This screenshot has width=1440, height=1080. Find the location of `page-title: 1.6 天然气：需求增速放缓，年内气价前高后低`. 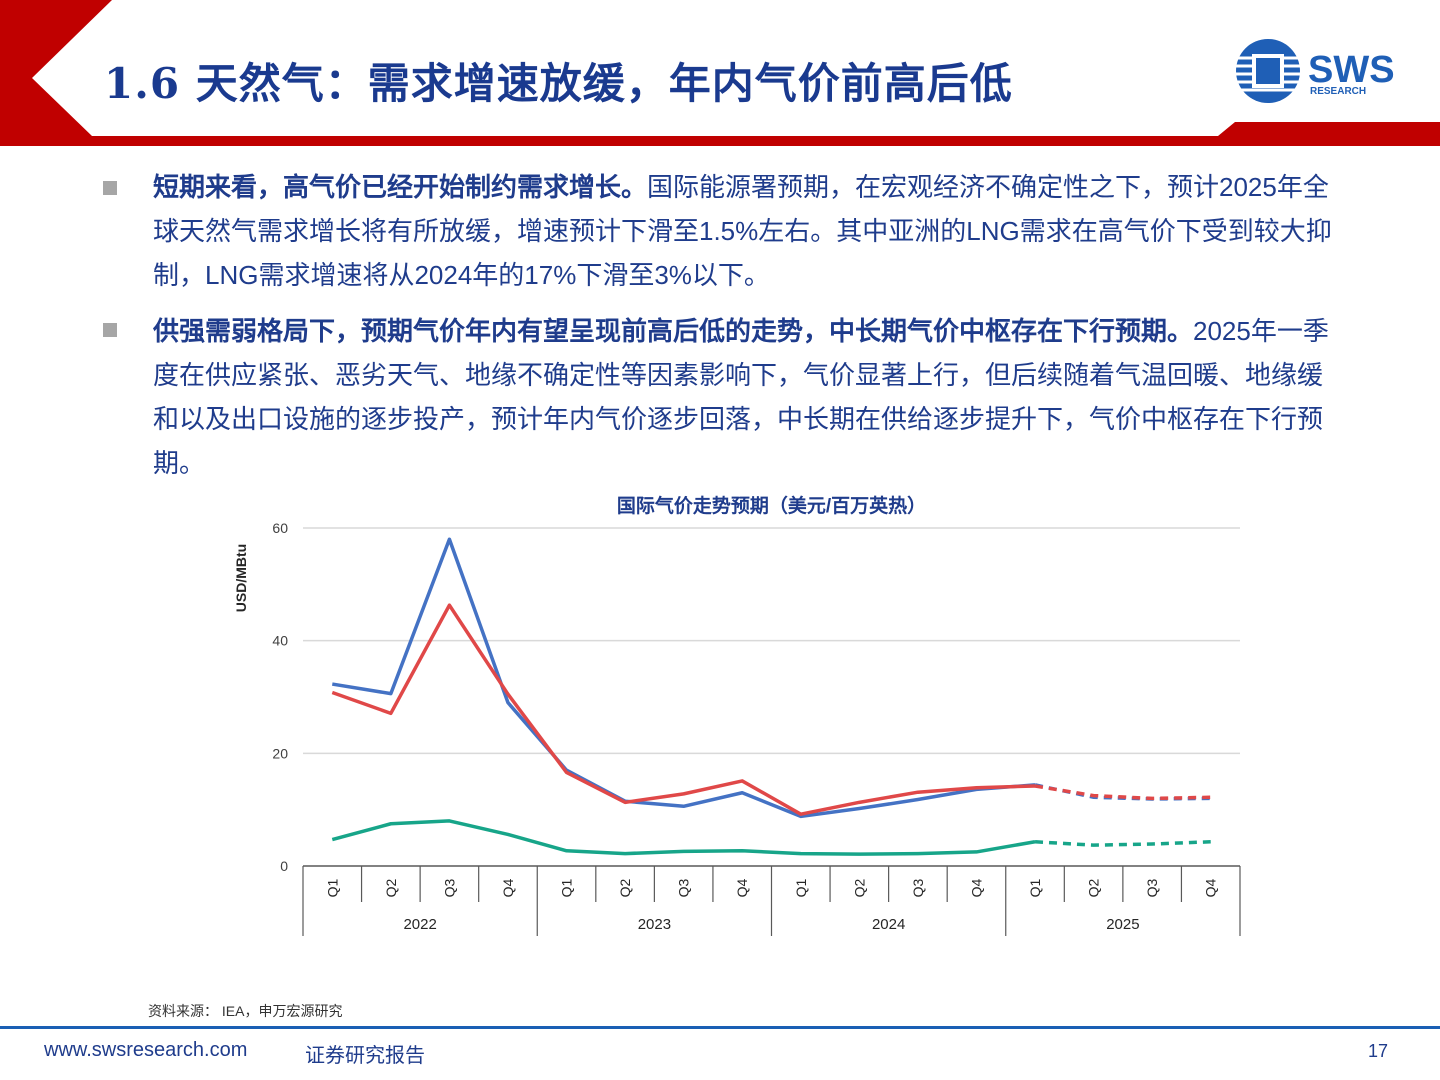

page-title: 1.6 天然气：需求增速放缓，年内气价前高后低 is located at coordinates (558, 83).